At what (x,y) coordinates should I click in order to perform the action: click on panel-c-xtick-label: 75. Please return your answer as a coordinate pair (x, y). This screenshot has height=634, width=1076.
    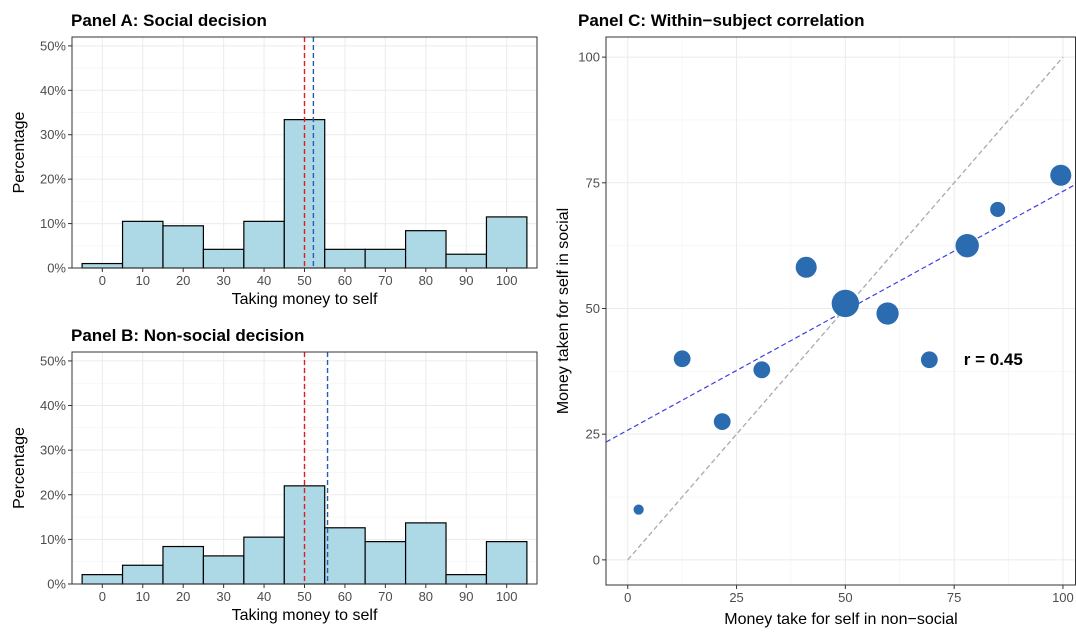
    Looking at the image, I should click on (954, 597).